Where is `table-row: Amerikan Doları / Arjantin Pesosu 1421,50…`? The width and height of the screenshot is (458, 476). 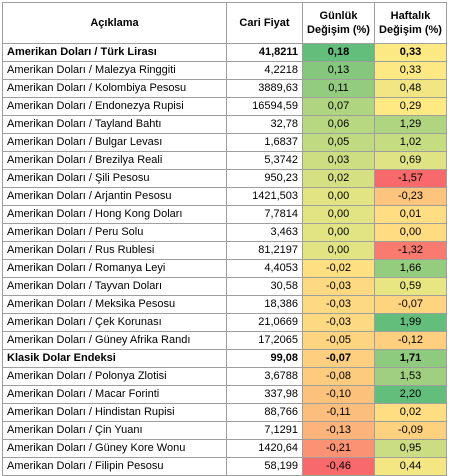 table-row: Amerikan Doları / Arjantin Pesosu 1421,50… is located at coordinates (224, 196).